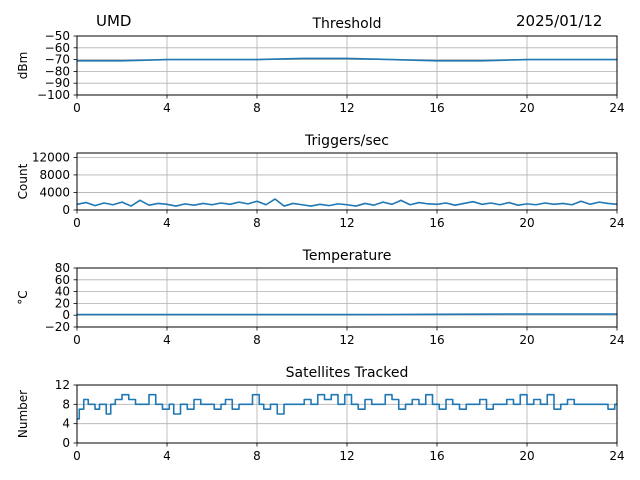 This screenshot has height=480, width=640. I want to click on date-label: 2025/01/12, so click(559, 21).